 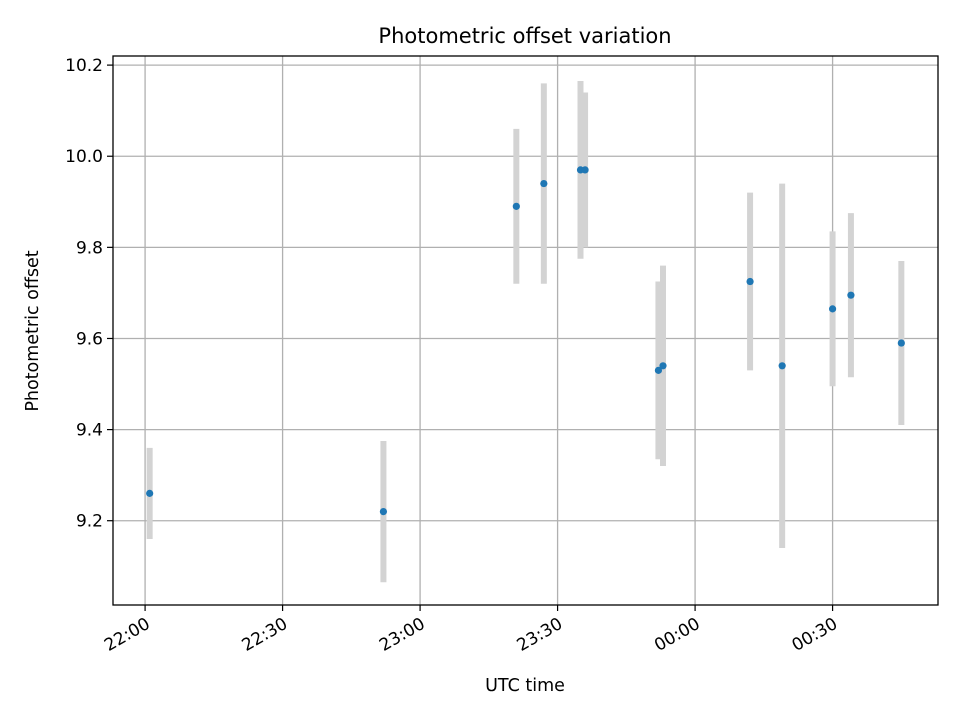 What do you see at coordinates (84, 157) in the screenshot?
I see `y-tick-label: 10.0` at bounding box center [84, 157].